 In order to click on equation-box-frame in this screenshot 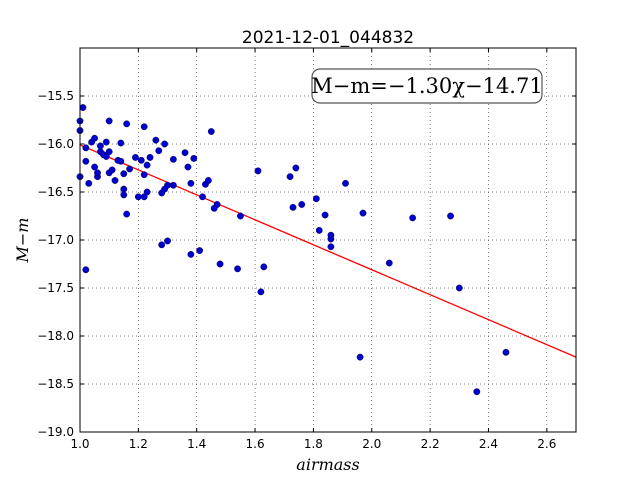, I will do `click(427, 86)`.